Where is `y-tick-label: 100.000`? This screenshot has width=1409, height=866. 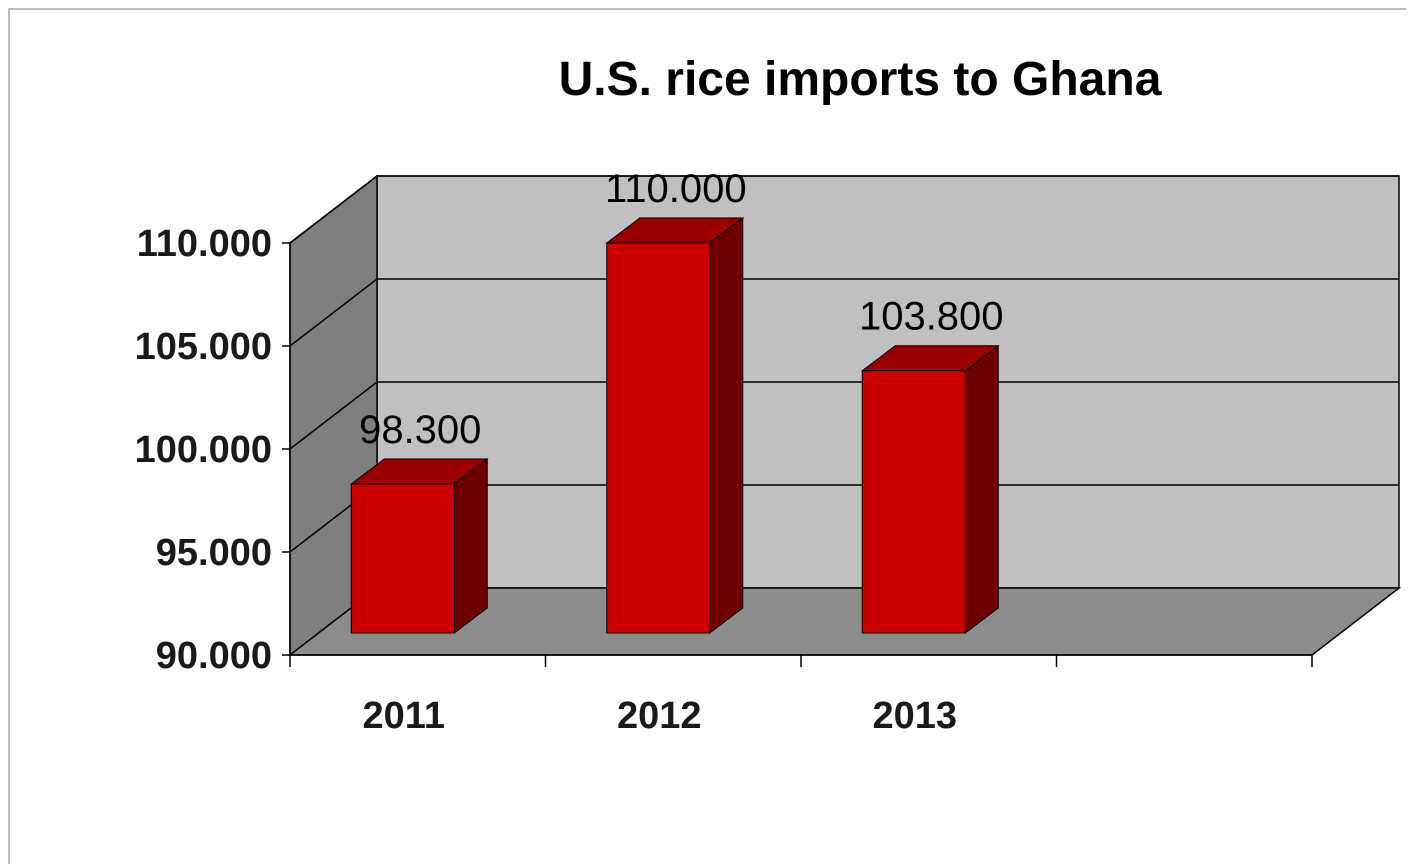 y-tick-label: 100.000 is located at coordinates (203, 450).